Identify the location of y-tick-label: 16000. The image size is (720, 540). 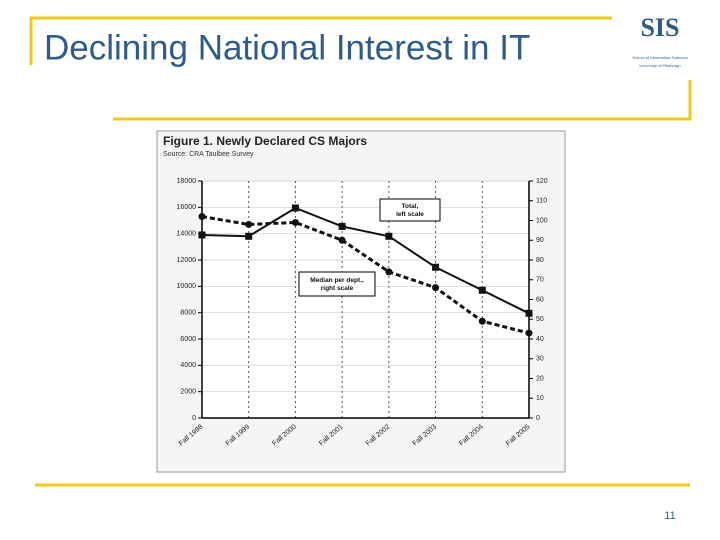
(187, 207).